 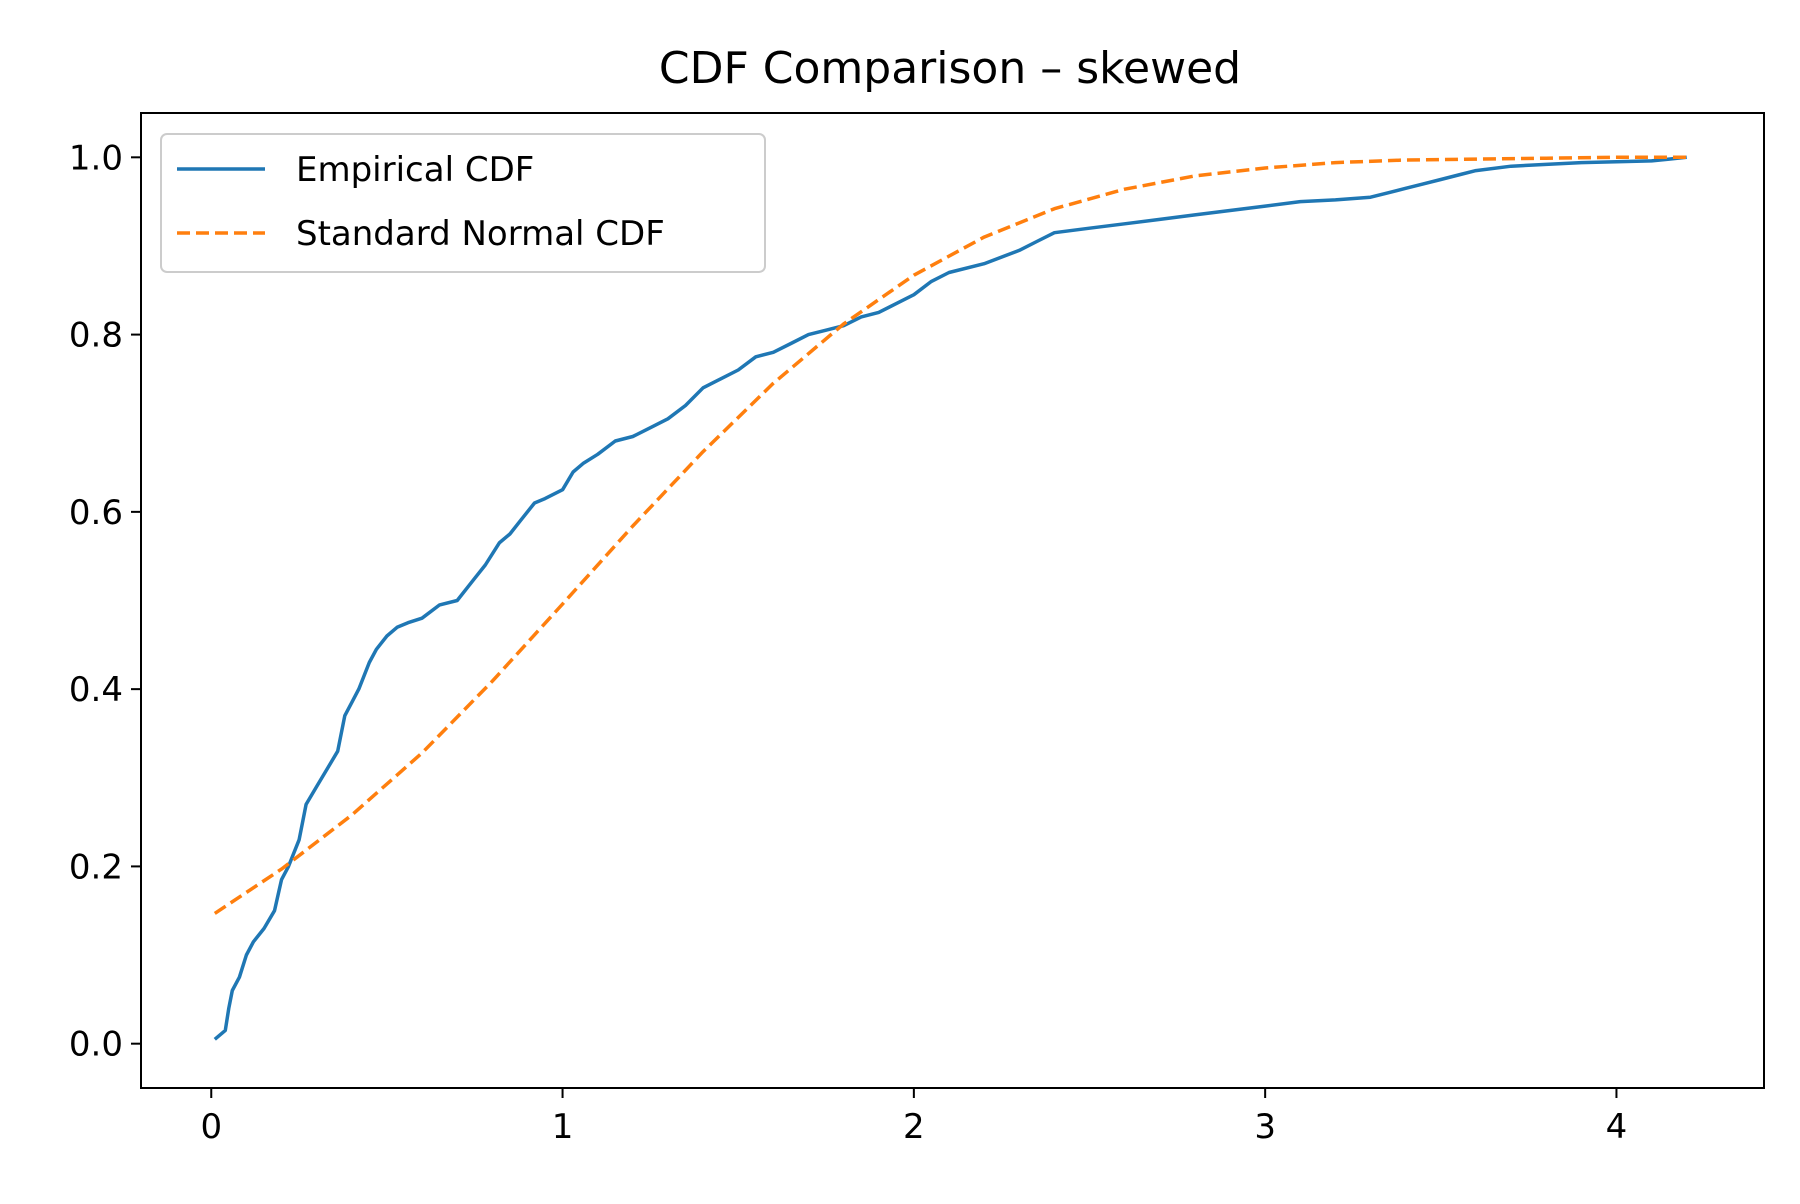 What do you see at coordinates (563, 1127) in the screenshot?
I see `x-tick-label: 1` at bounding box center [563, 1127].